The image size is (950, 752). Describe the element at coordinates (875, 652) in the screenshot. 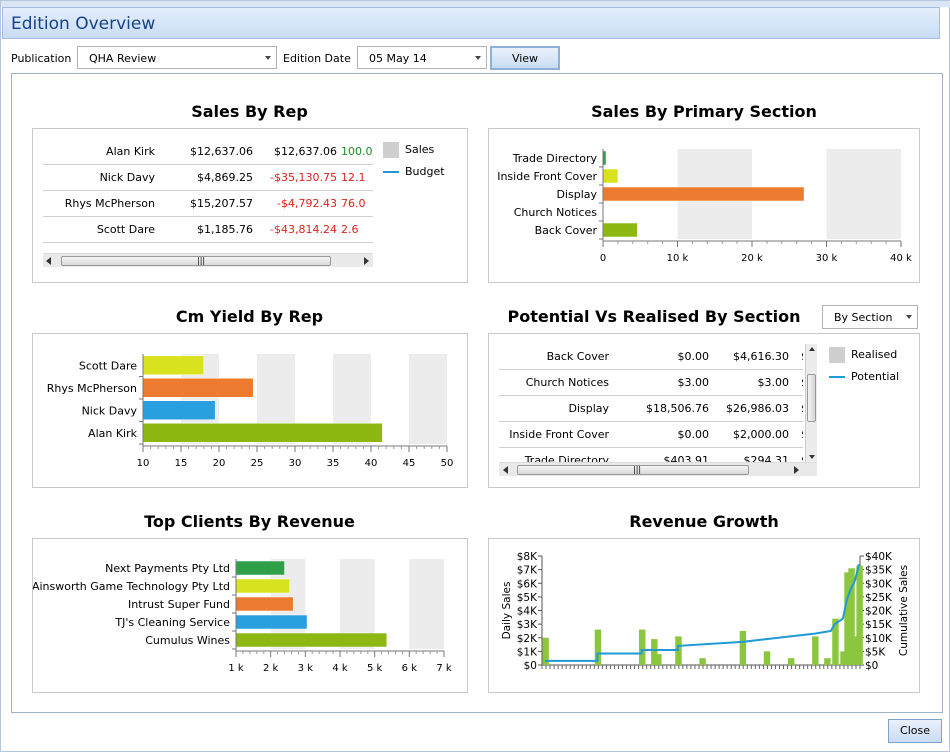

I see `y2-tick-label: $5K` at that location.